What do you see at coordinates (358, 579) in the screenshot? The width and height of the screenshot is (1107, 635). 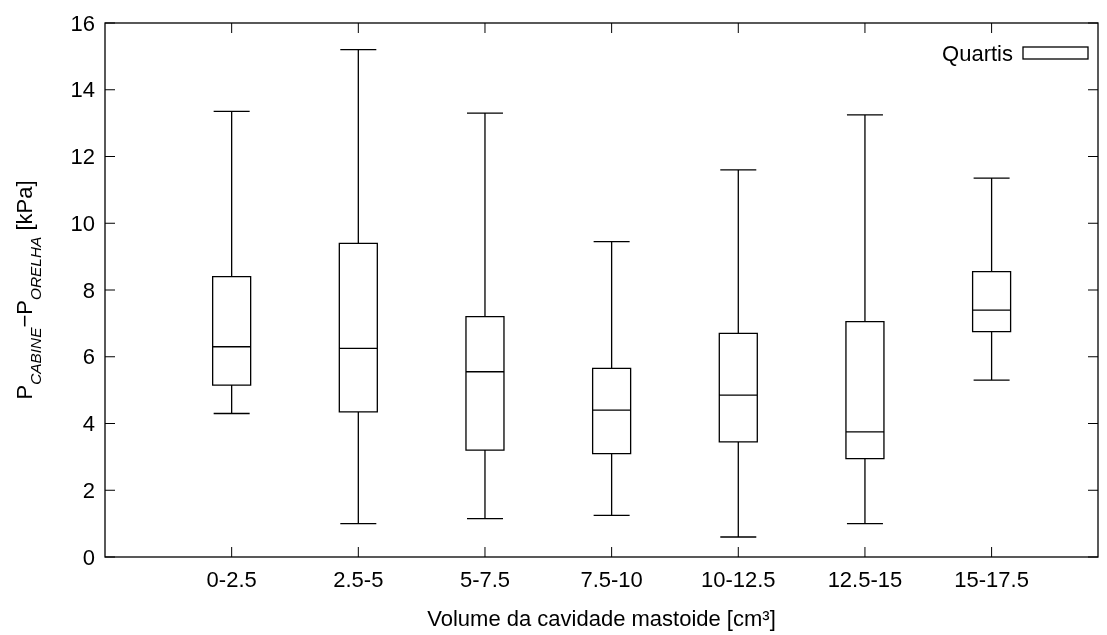 I see `x-tick-label: 2.5-5` at bounding box center [358, 579].